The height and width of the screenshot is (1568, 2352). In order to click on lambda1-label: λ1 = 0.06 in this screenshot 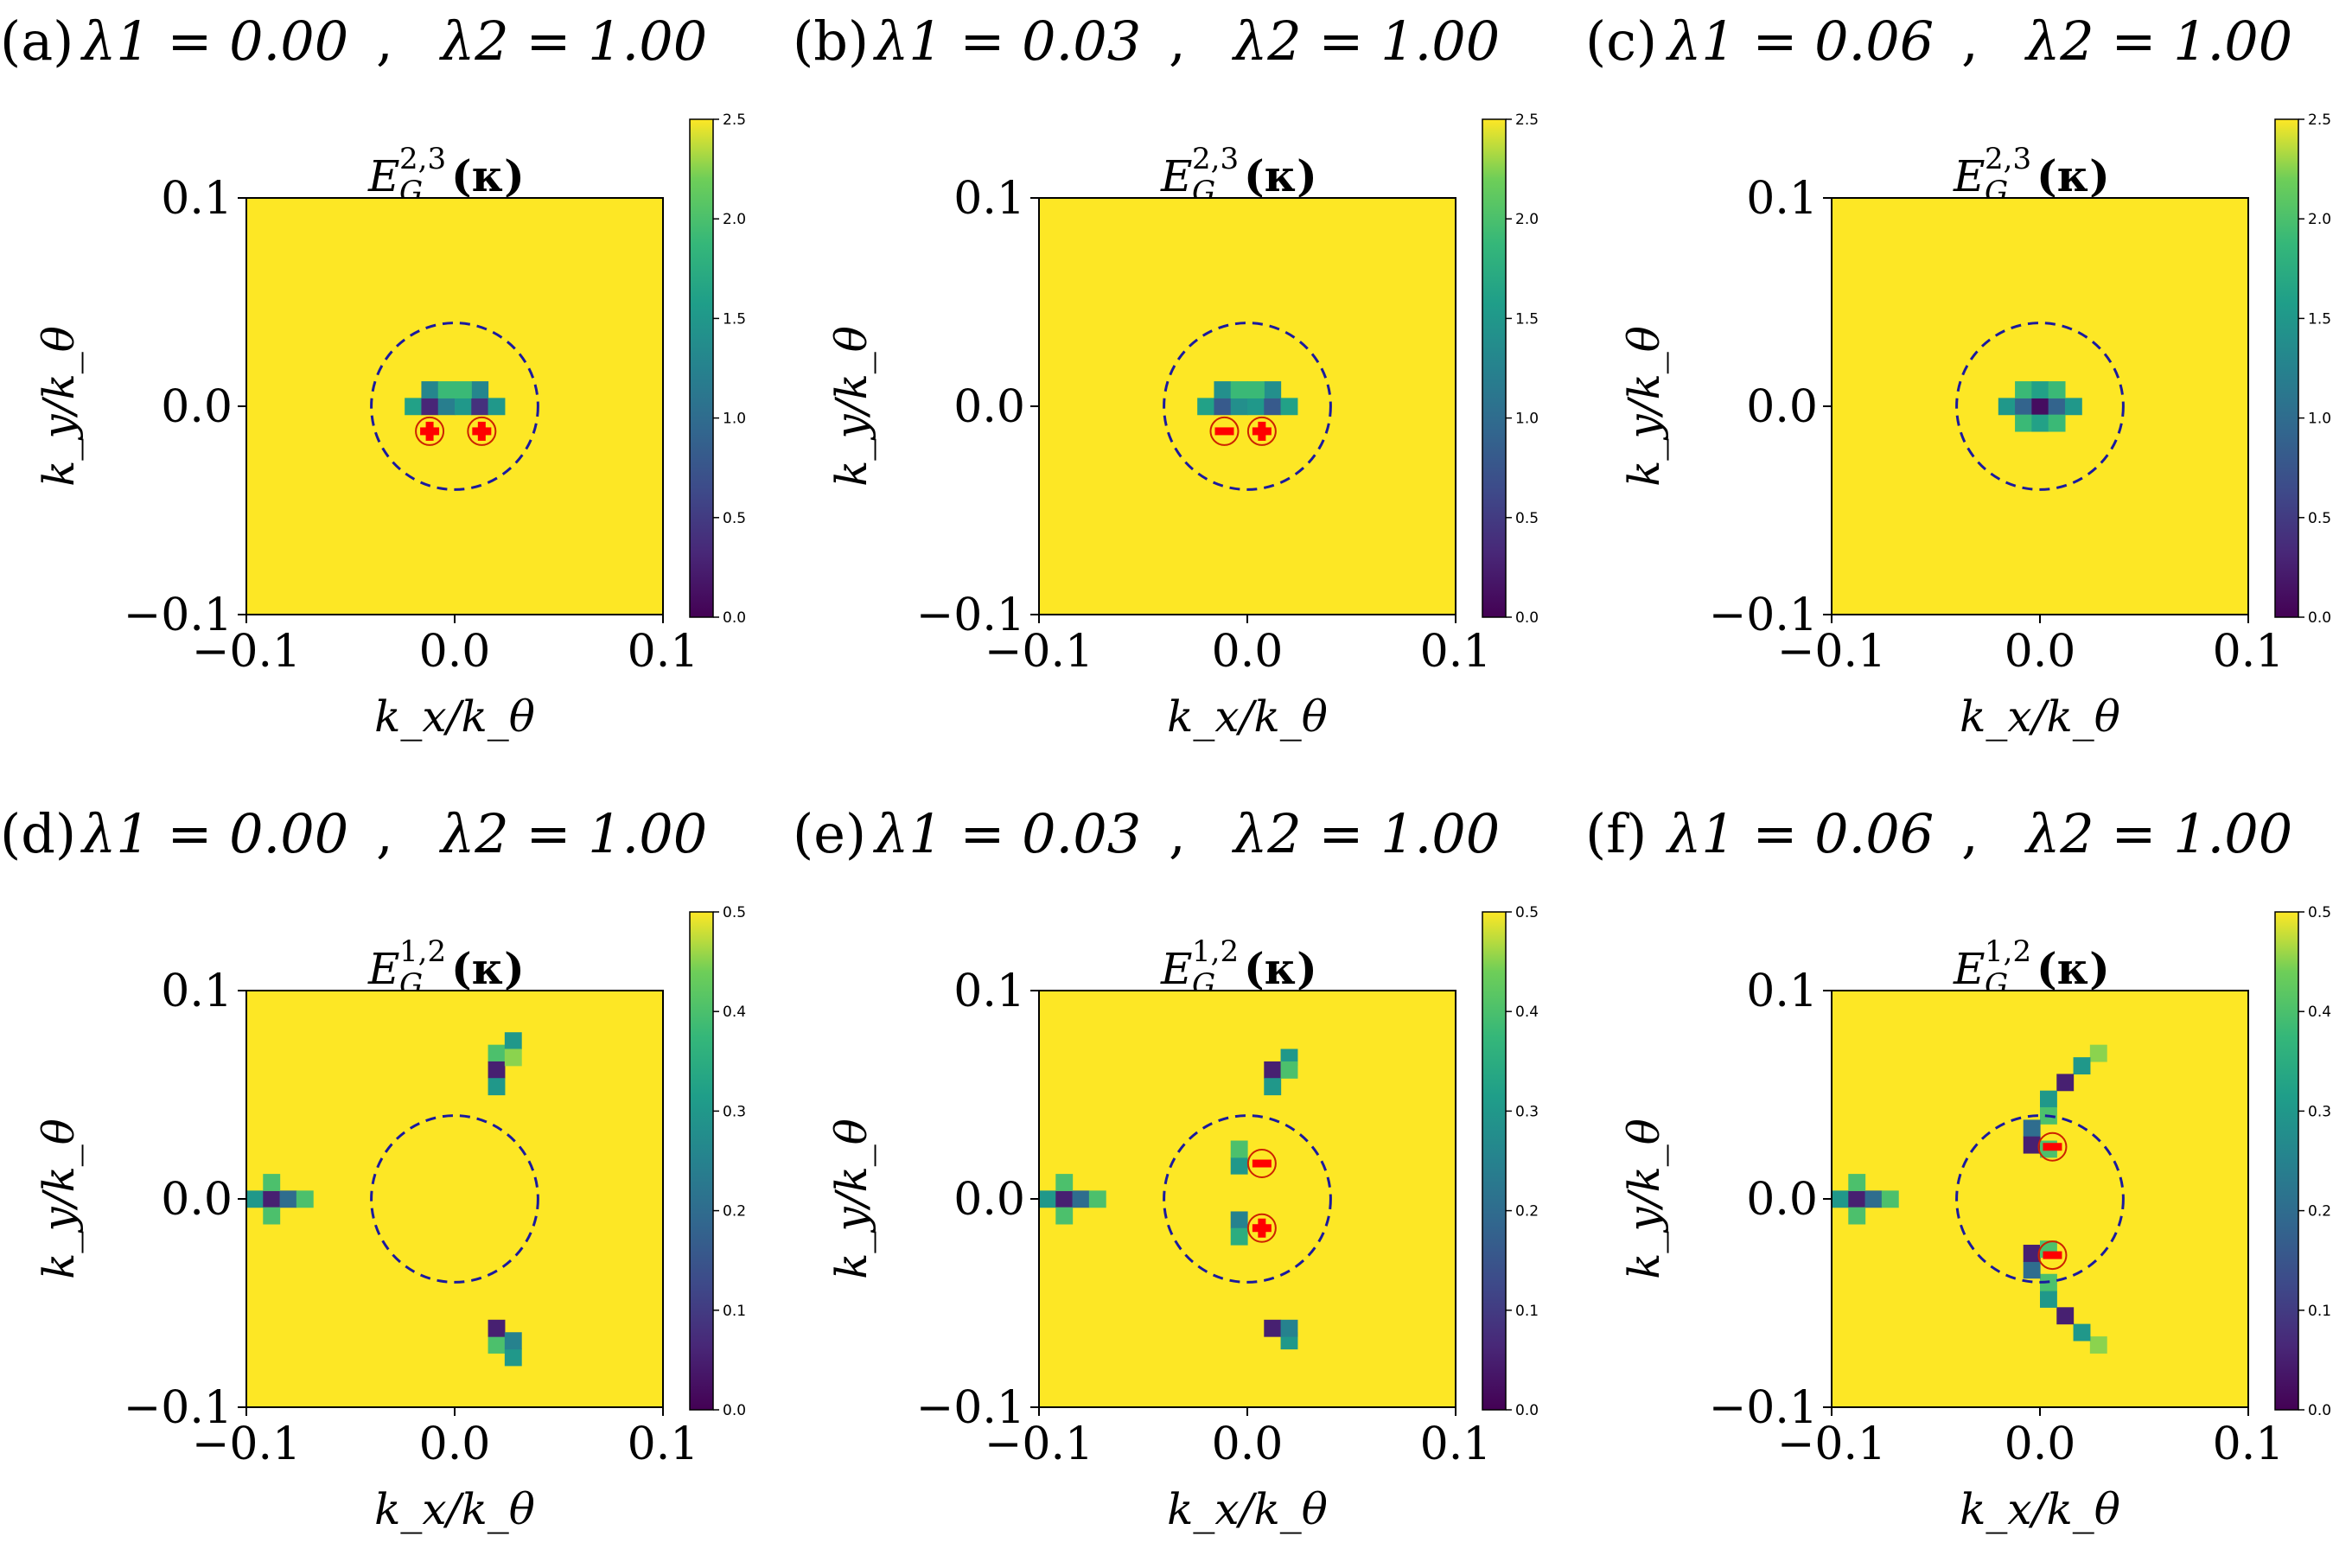, I will do `click(1799, 834)`.